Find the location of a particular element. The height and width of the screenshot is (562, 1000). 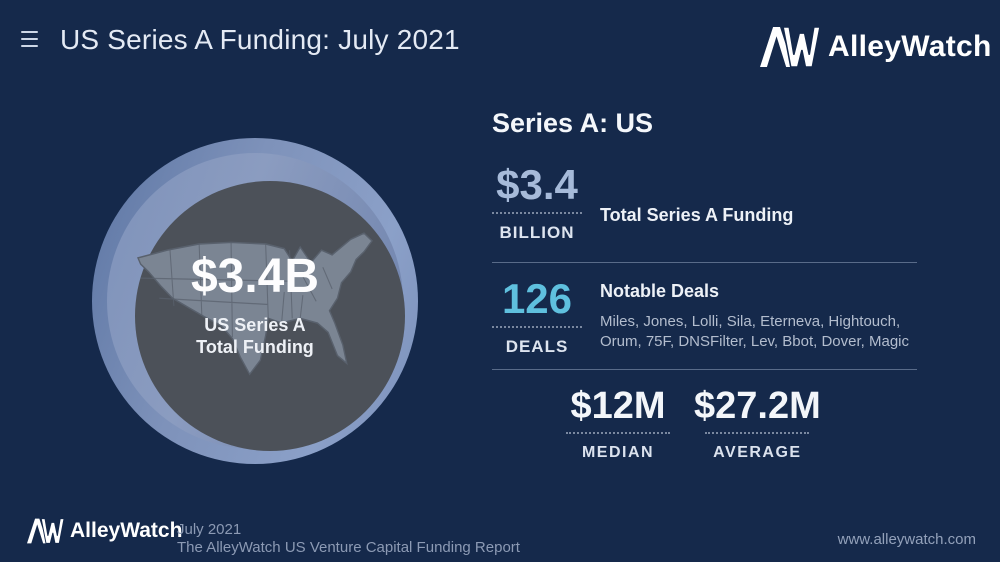

average-stat: $27.2M AVERAGE is located at coordinates (757, 424).